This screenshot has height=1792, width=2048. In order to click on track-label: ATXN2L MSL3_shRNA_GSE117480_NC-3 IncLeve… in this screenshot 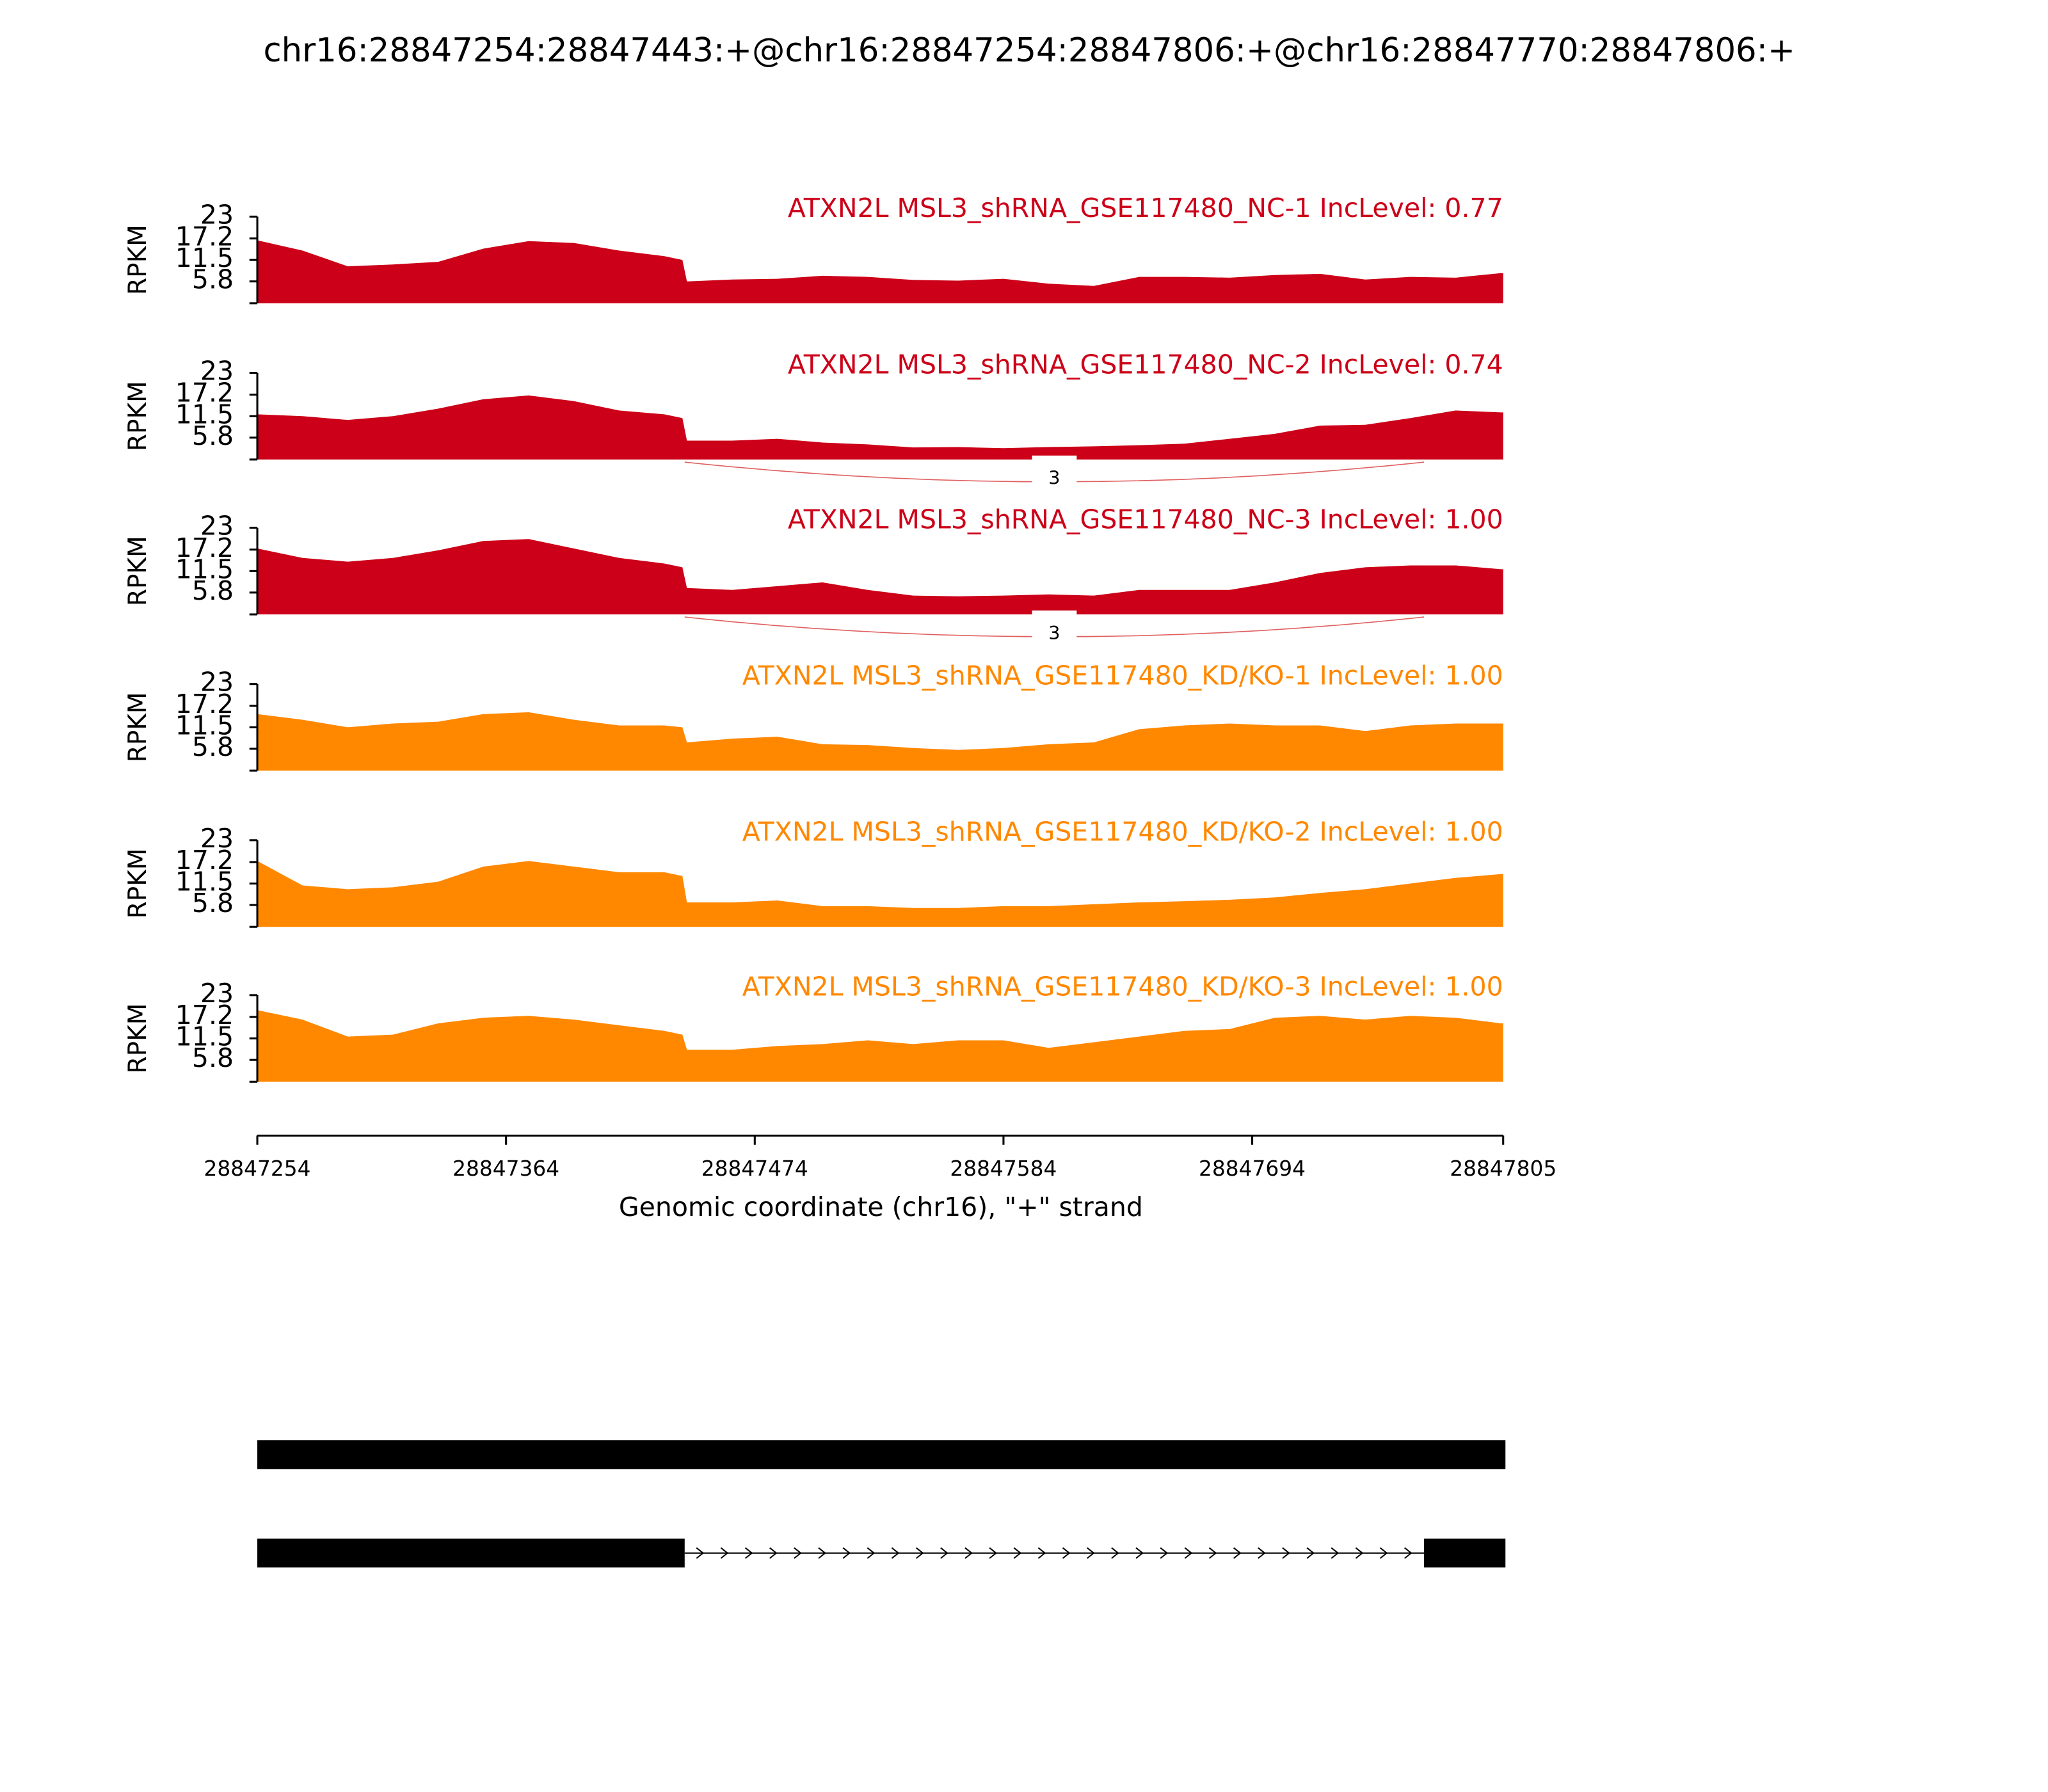, I will do `click(1145, 519)`.